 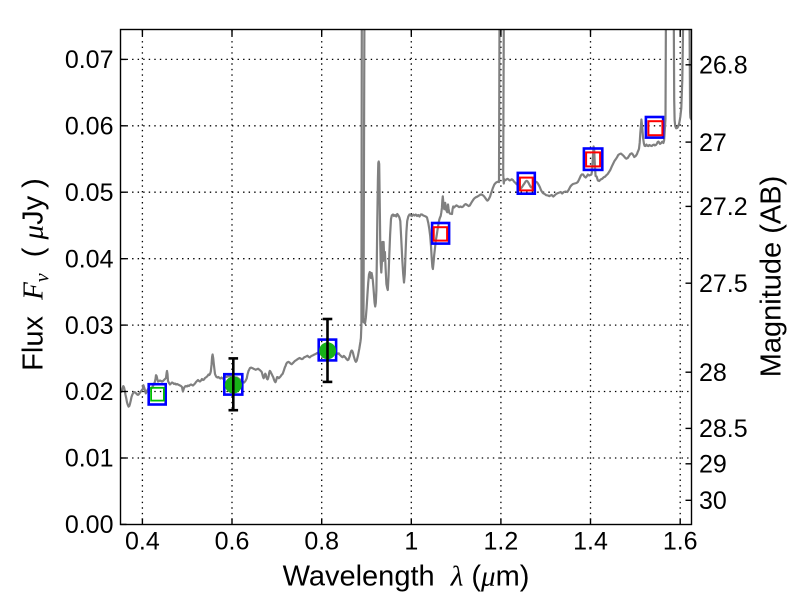 I want to click on svg-text: 0.8, so click(x=321, y=542).